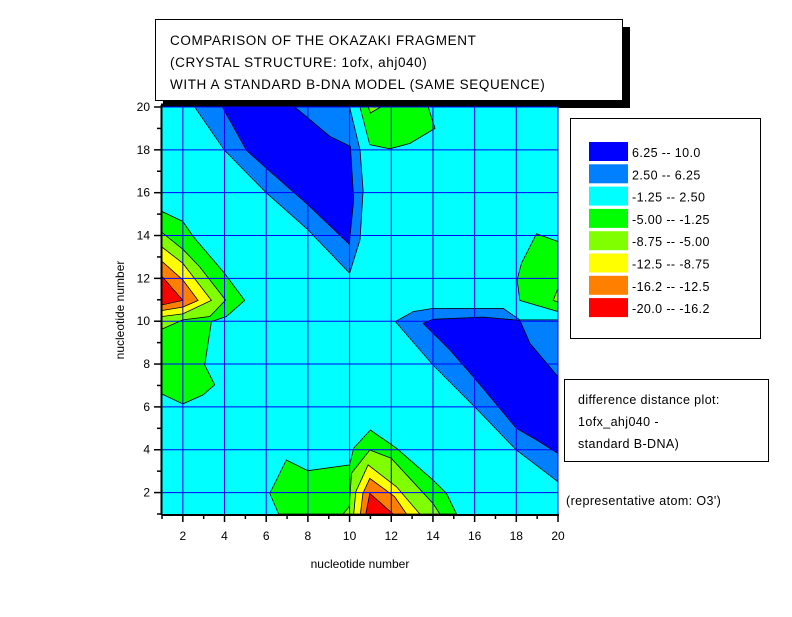 The height and width of the screenshot is (617, 792). Describe the element at coordinates (323, 40) in the screenshot. I see `title-line-1: COMPARISON OF THE OKAZAKI FRAGMENT` at that location.